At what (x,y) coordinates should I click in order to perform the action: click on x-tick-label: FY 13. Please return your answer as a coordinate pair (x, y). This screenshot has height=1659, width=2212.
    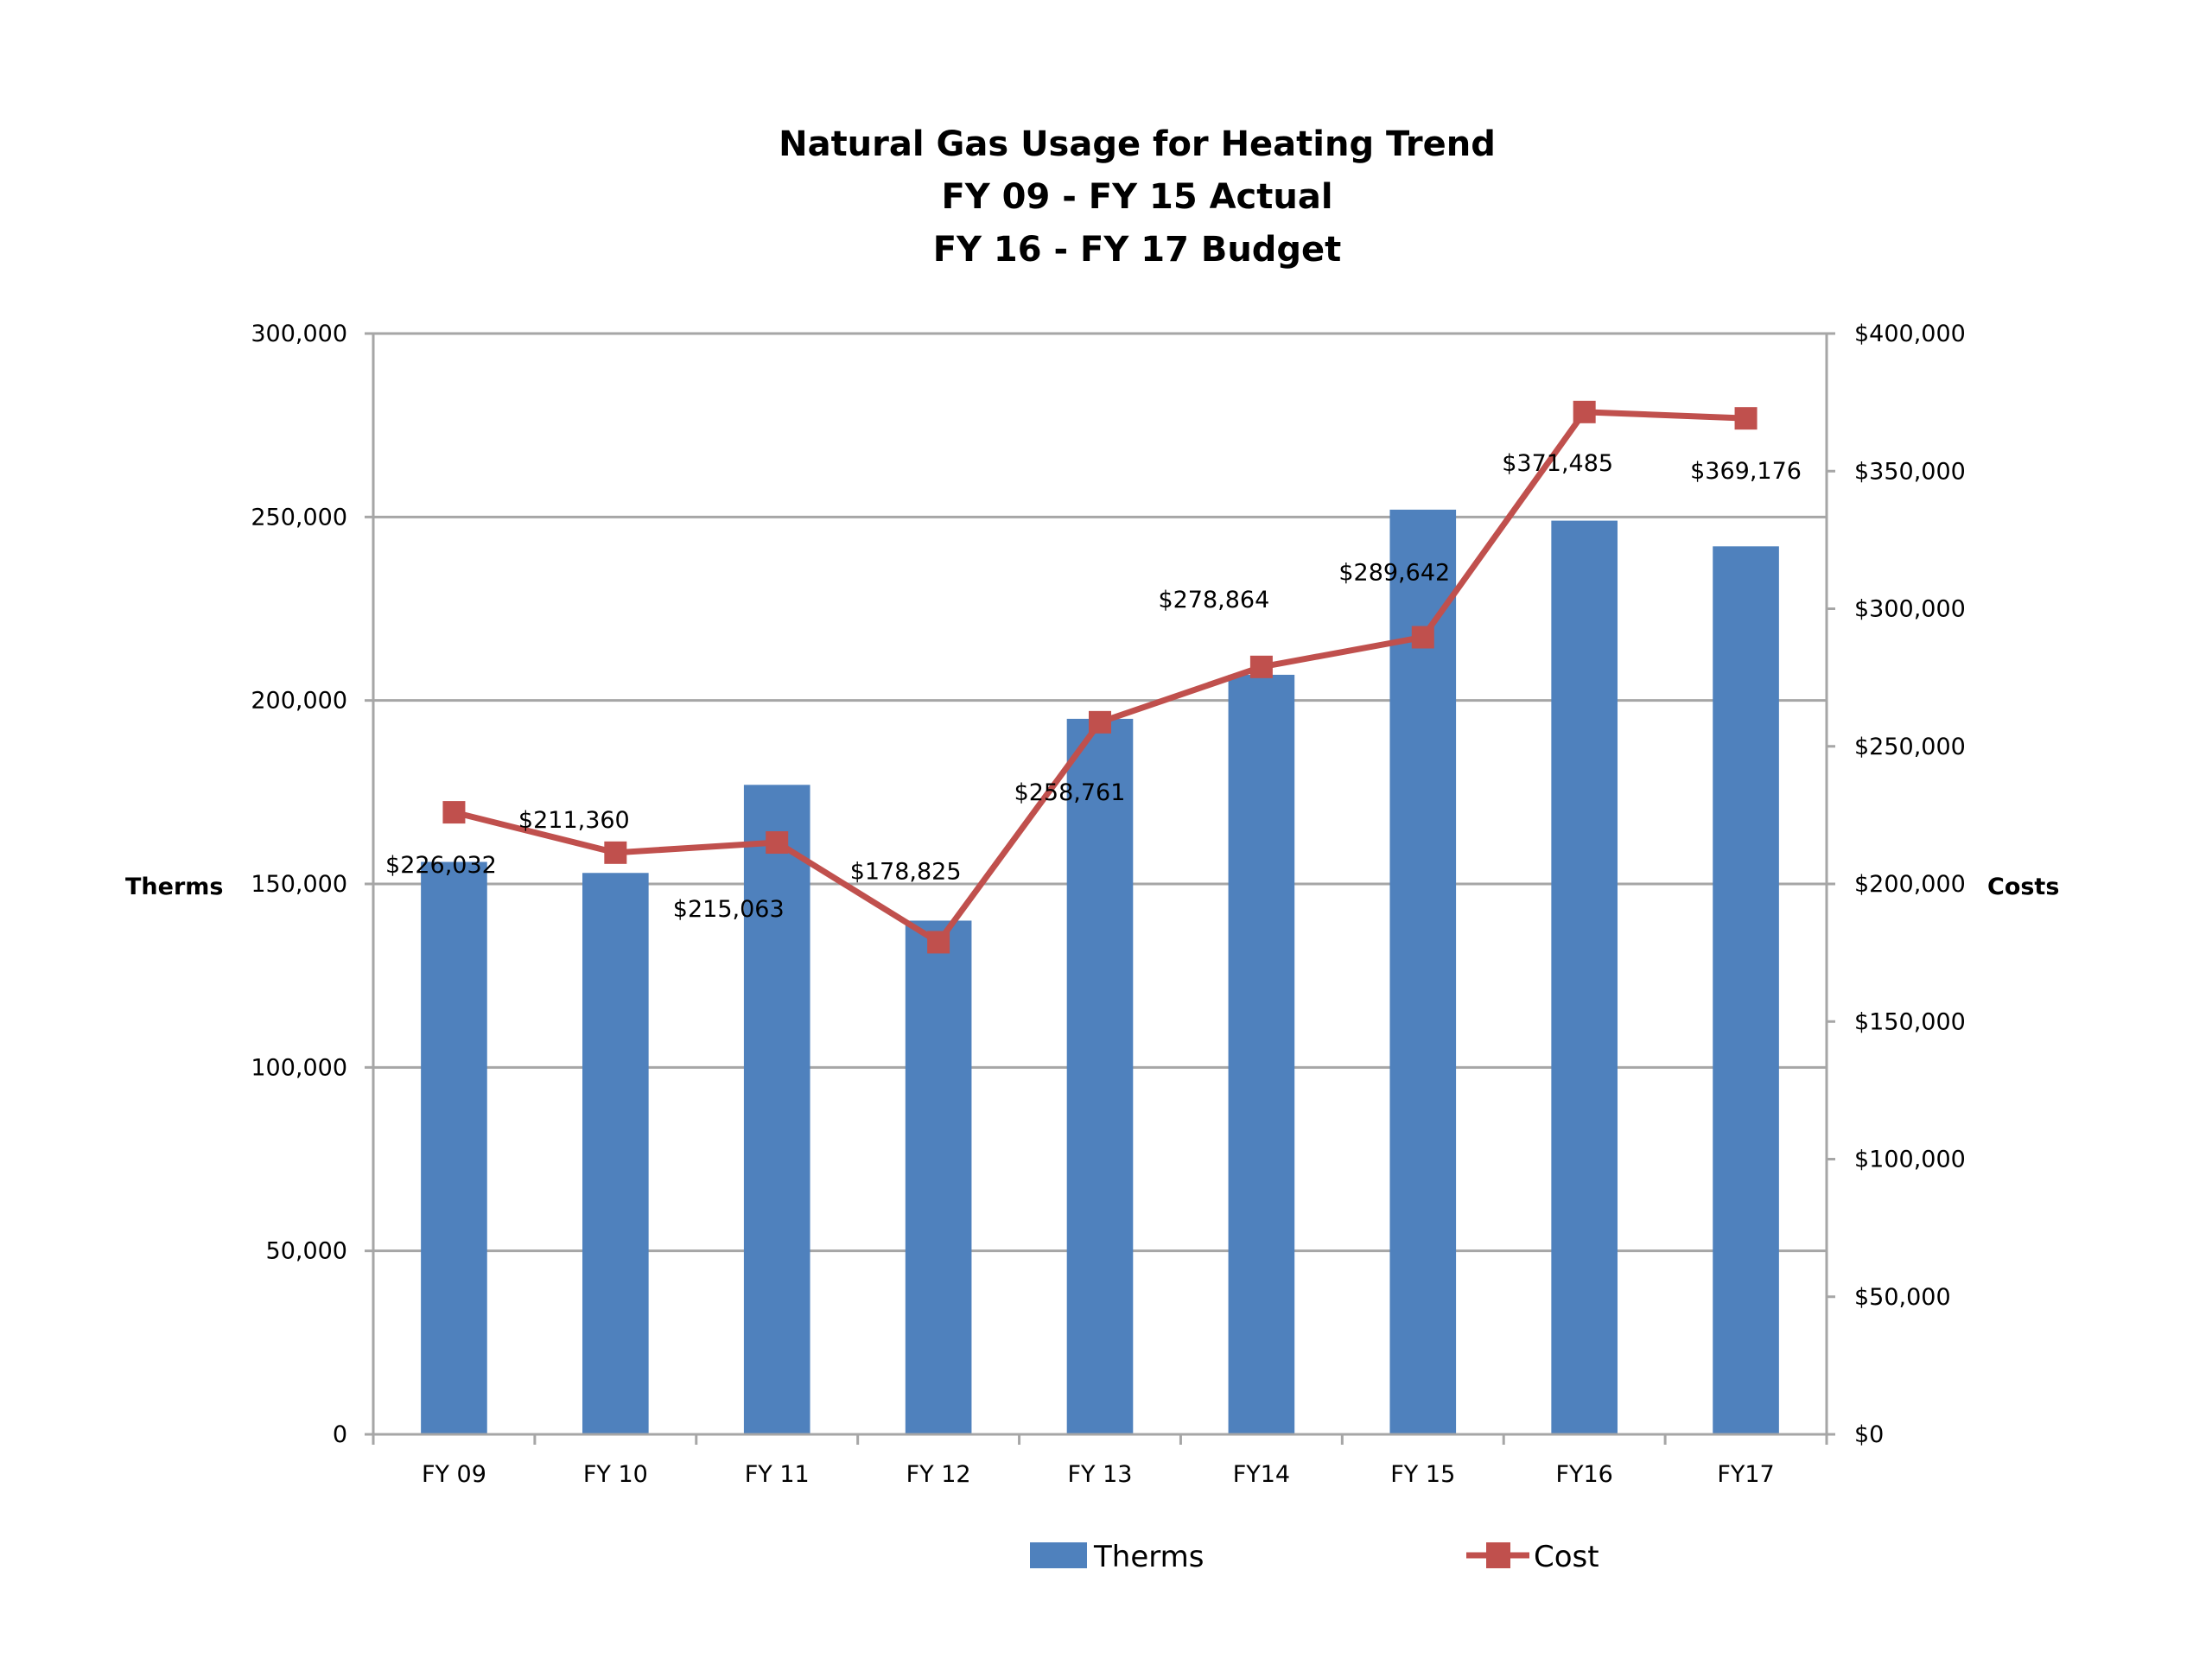
    Looking at the image, I should click on (1100, 1474).